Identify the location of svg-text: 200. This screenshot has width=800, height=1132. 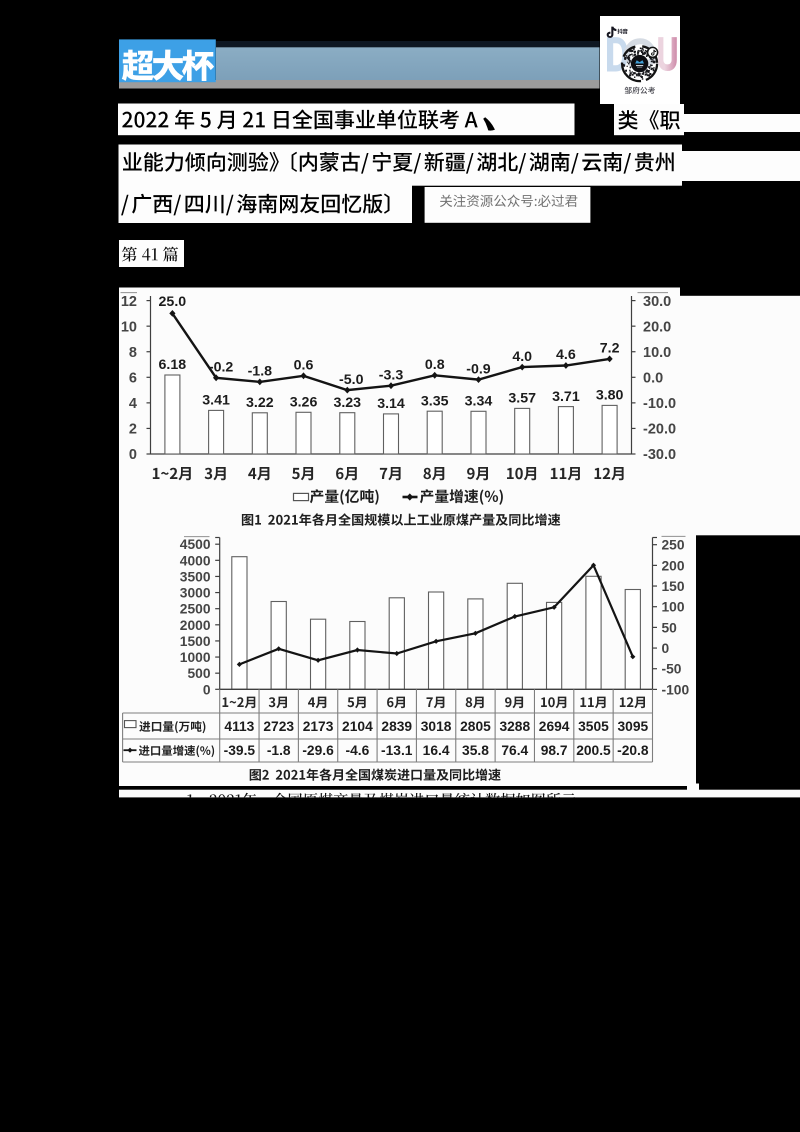
(673, 565).